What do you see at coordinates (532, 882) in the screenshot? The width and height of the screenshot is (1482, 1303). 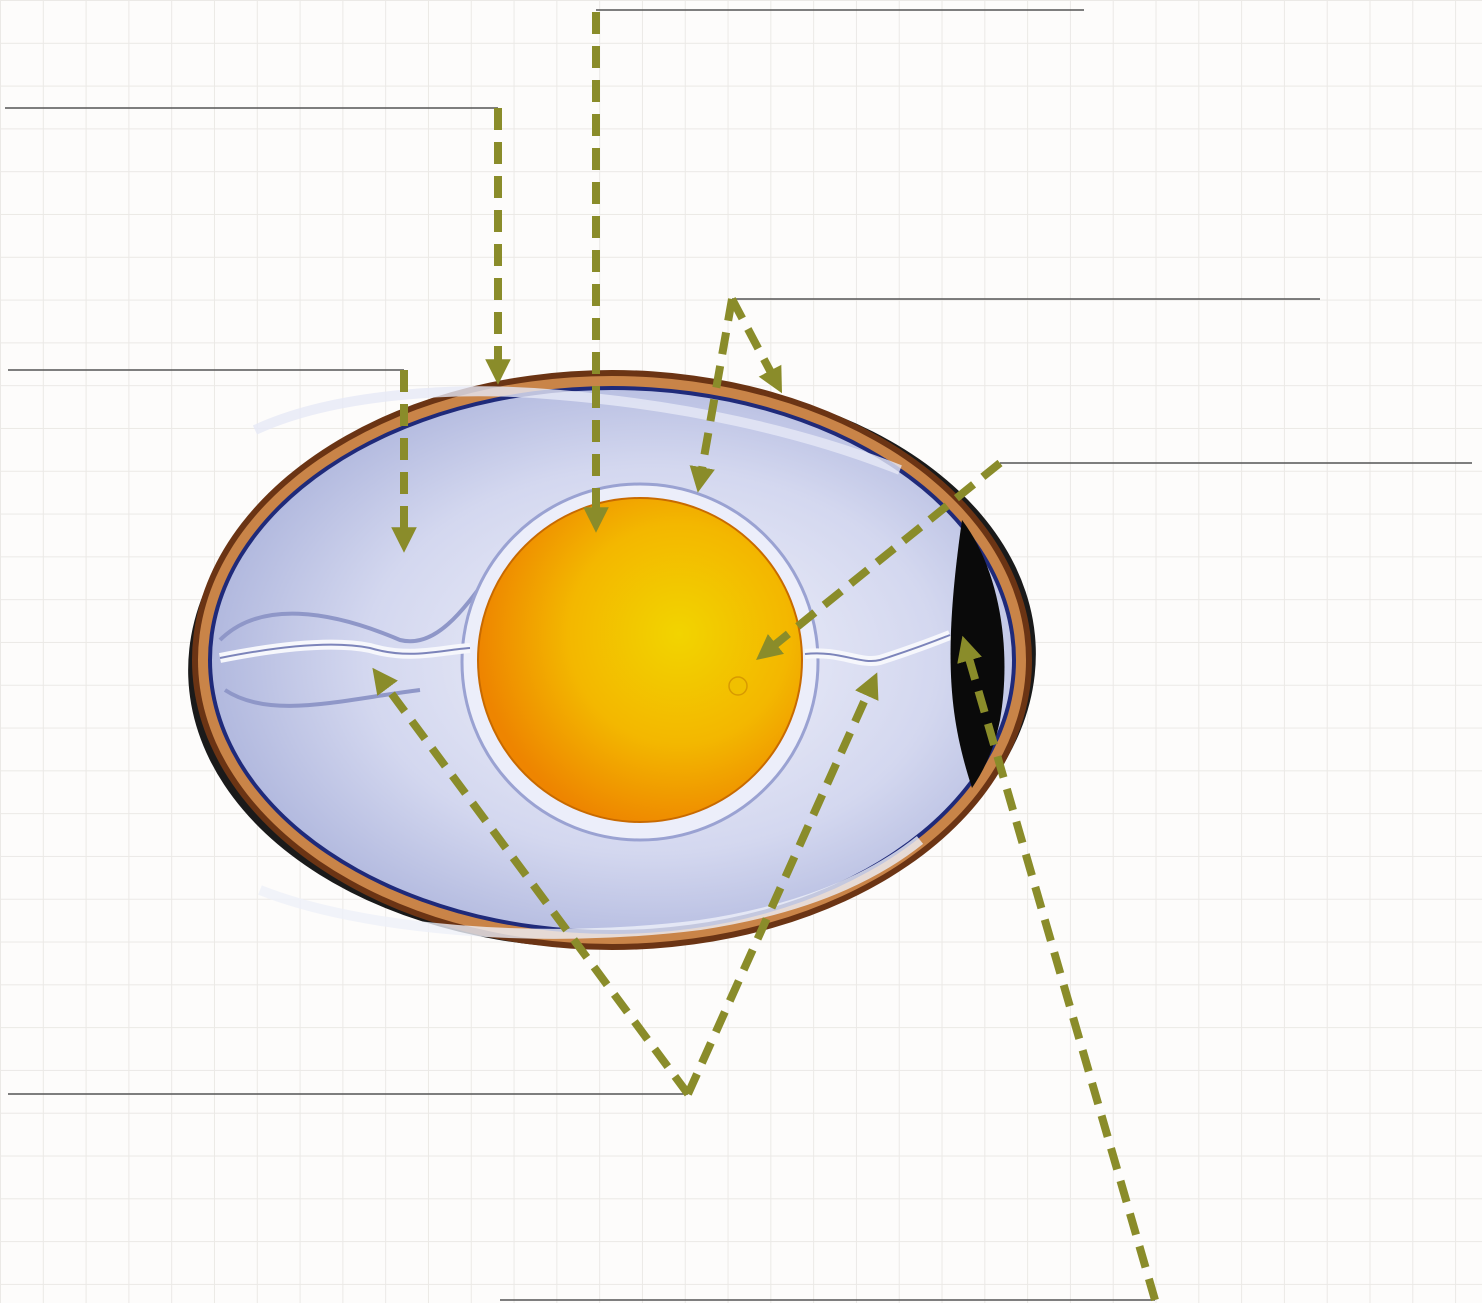 I see `arrow-chalaza-left` at bounding box center [532, 882].